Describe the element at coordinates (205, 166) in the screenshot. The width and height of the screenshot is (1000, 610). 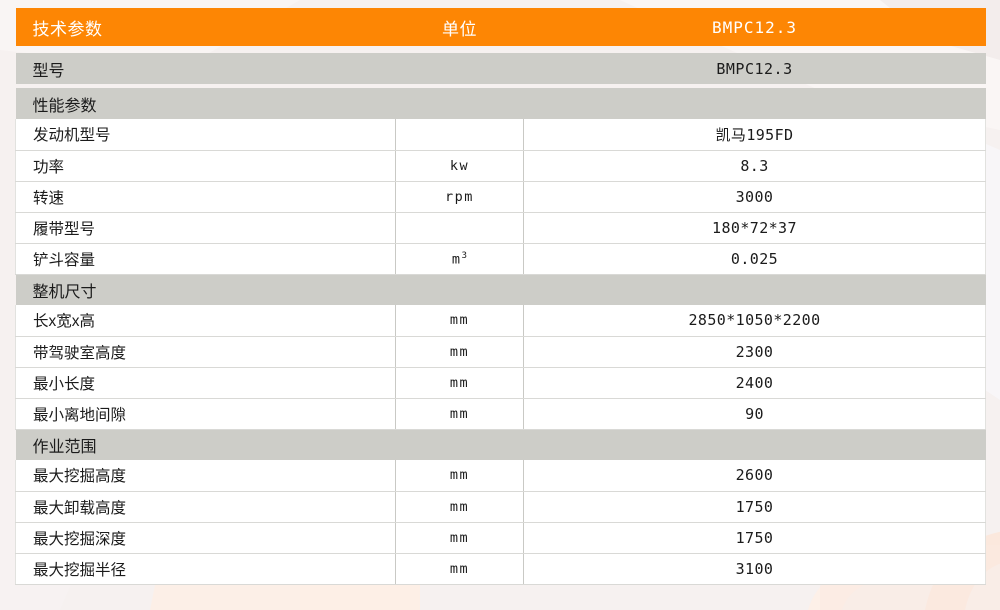
I see `row-parameter: 功率` at that location.